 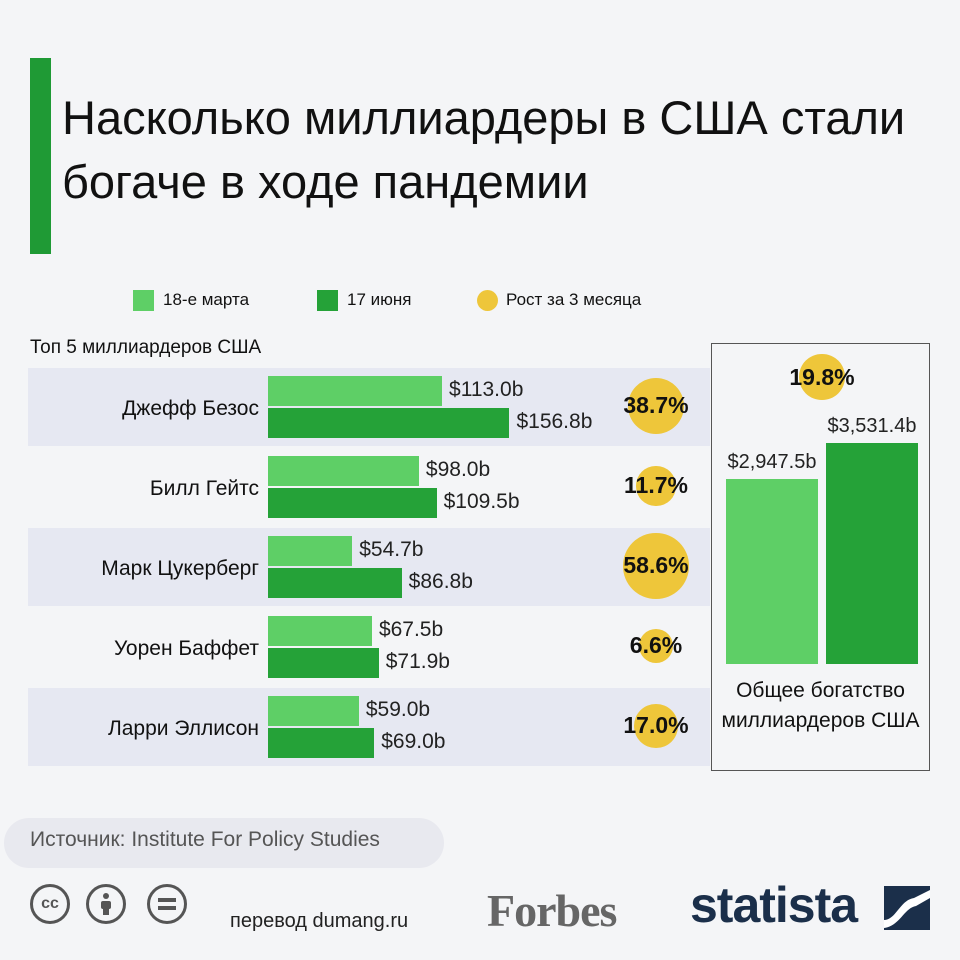 I want to click on source-background, so click(x=224, y=843).